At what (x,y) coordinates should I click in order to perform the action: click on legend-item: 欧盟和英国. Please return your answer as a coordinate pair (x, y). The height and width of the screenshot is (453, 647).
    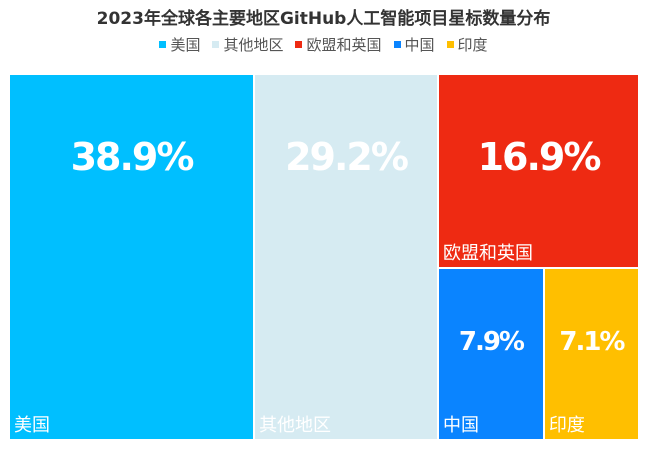
    Looking at the image, I should click on (338, 44).